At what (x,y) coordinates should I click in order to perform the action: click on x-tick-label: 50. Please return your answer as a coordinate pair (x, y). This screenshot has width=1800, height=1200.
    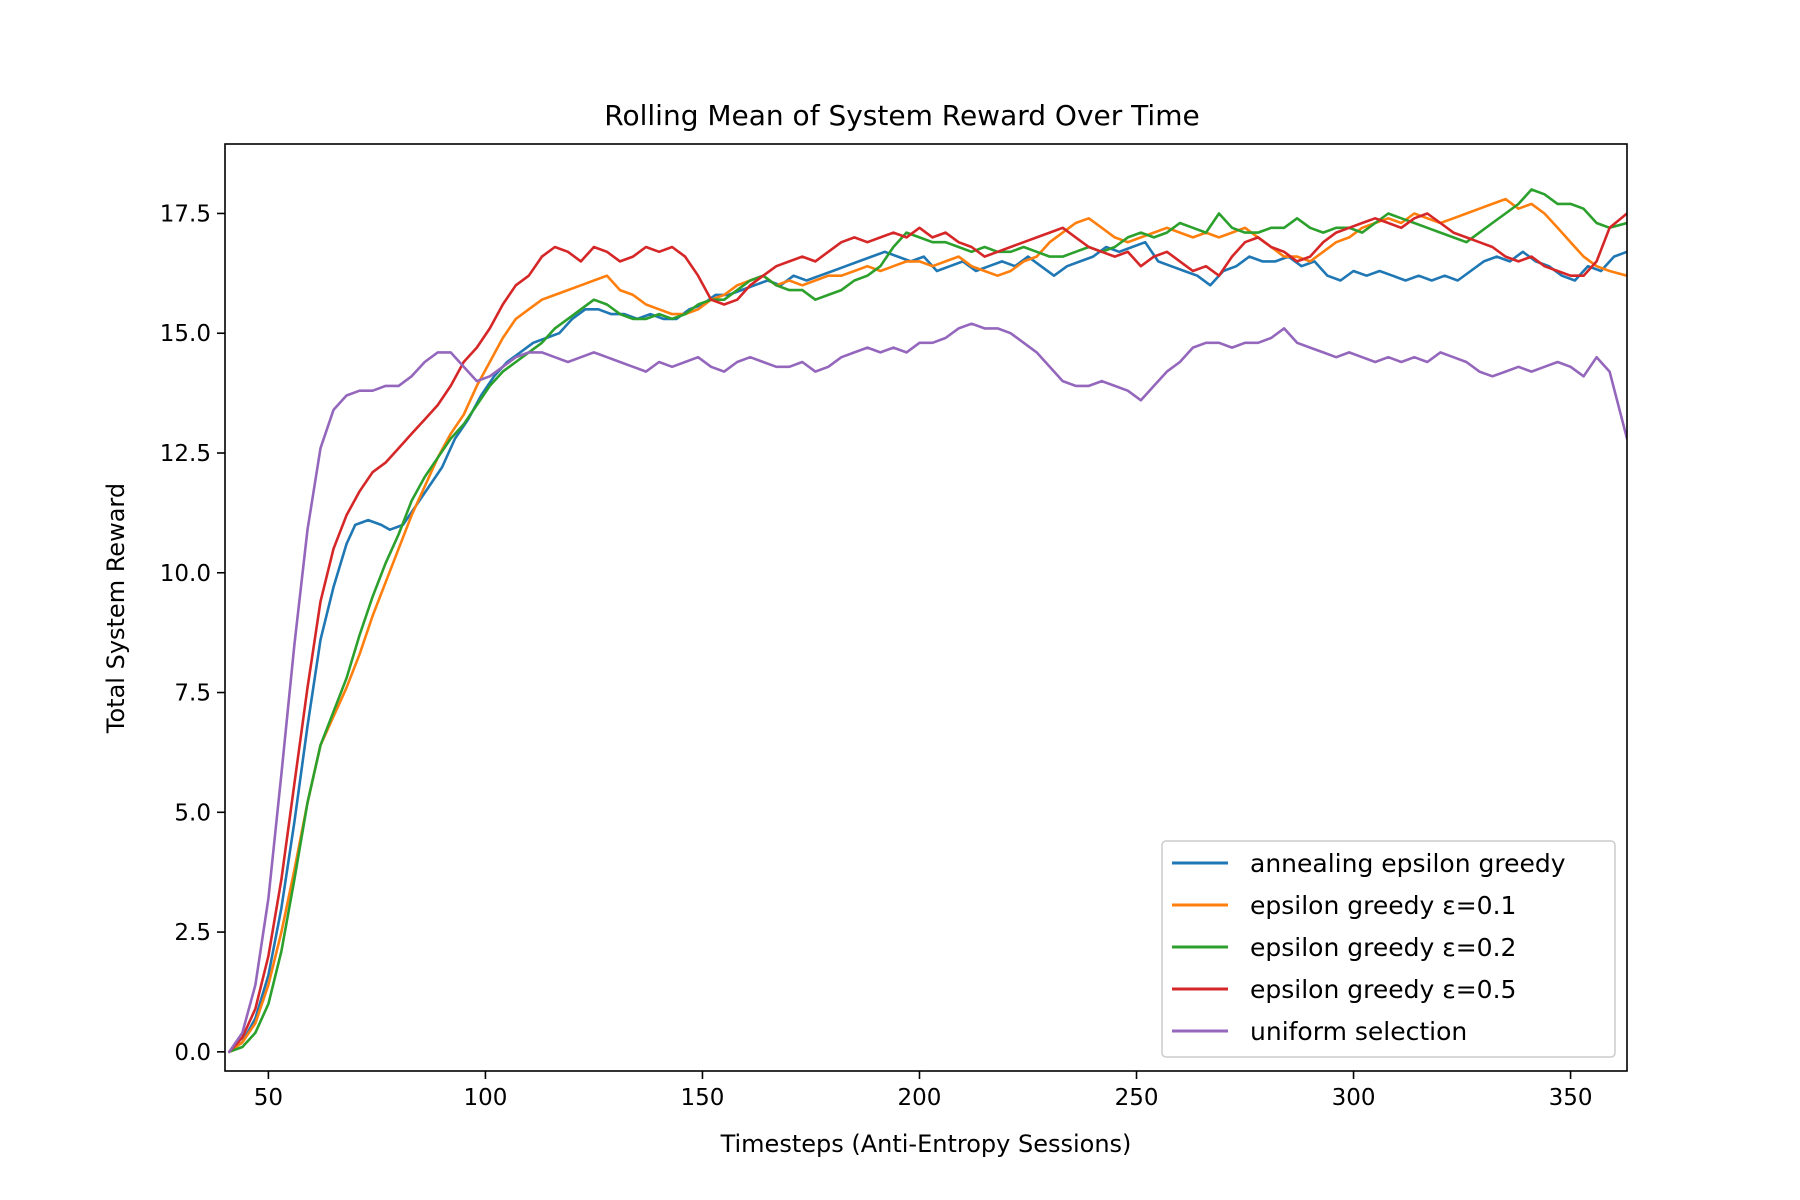
    Looking at the image, I should click on (268, 1098).